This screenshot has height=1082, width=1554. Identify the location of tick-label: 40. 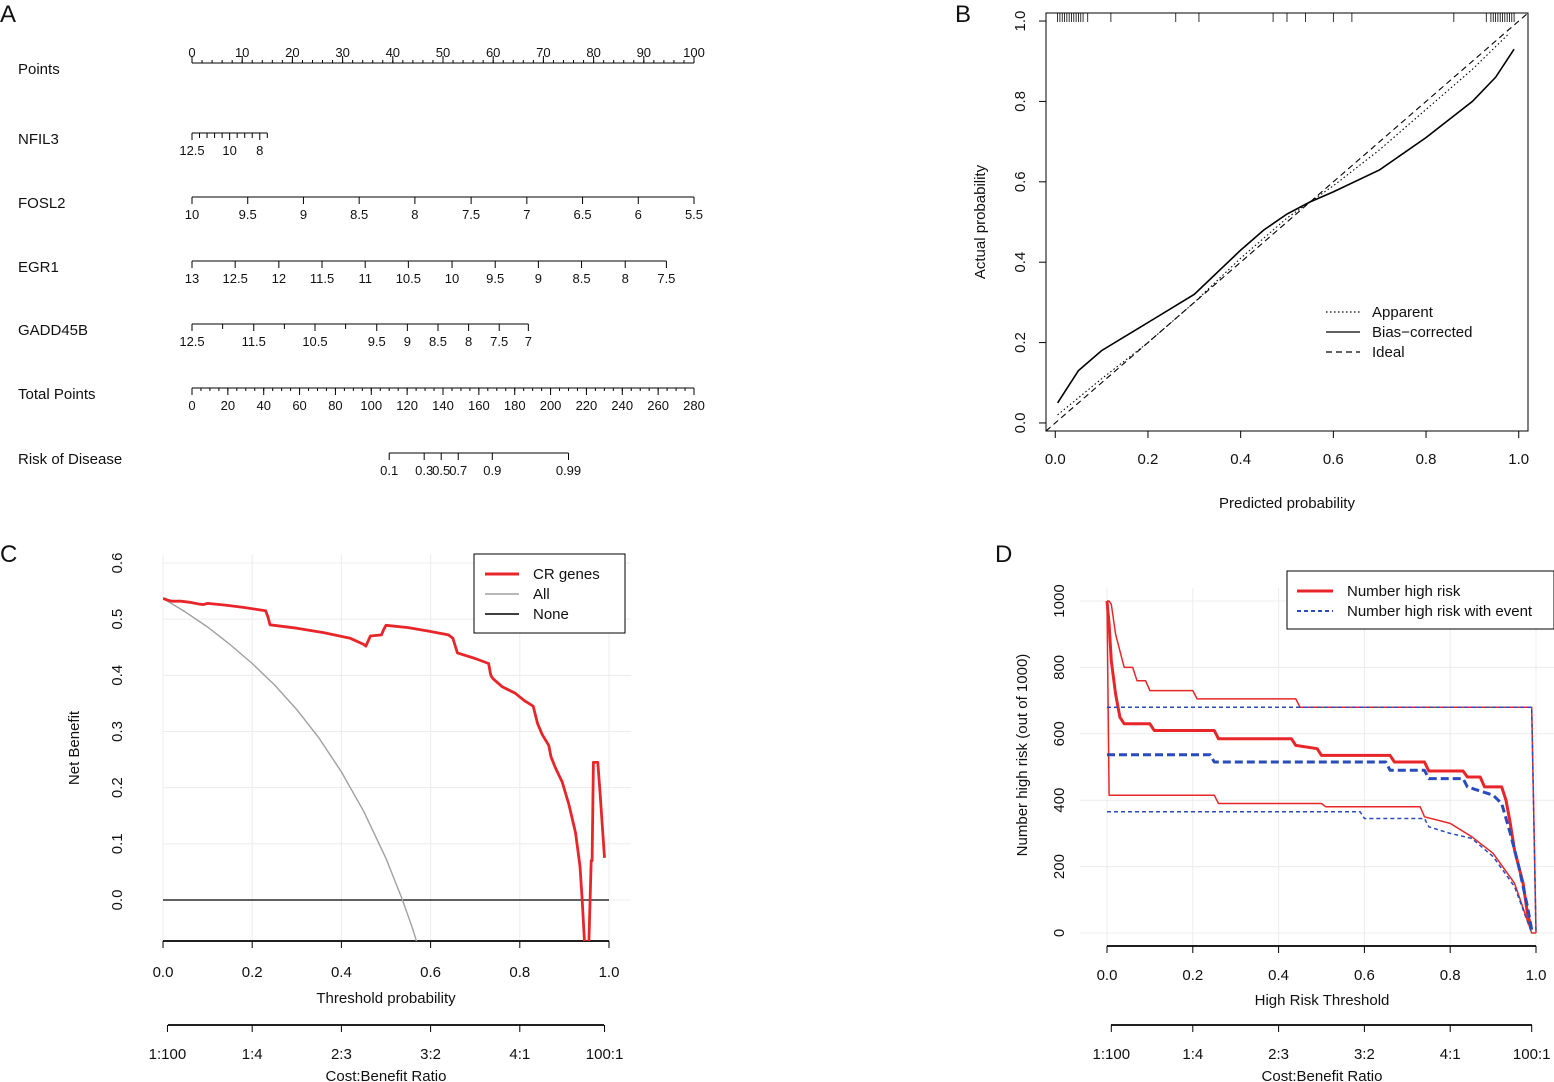
(263, 405).